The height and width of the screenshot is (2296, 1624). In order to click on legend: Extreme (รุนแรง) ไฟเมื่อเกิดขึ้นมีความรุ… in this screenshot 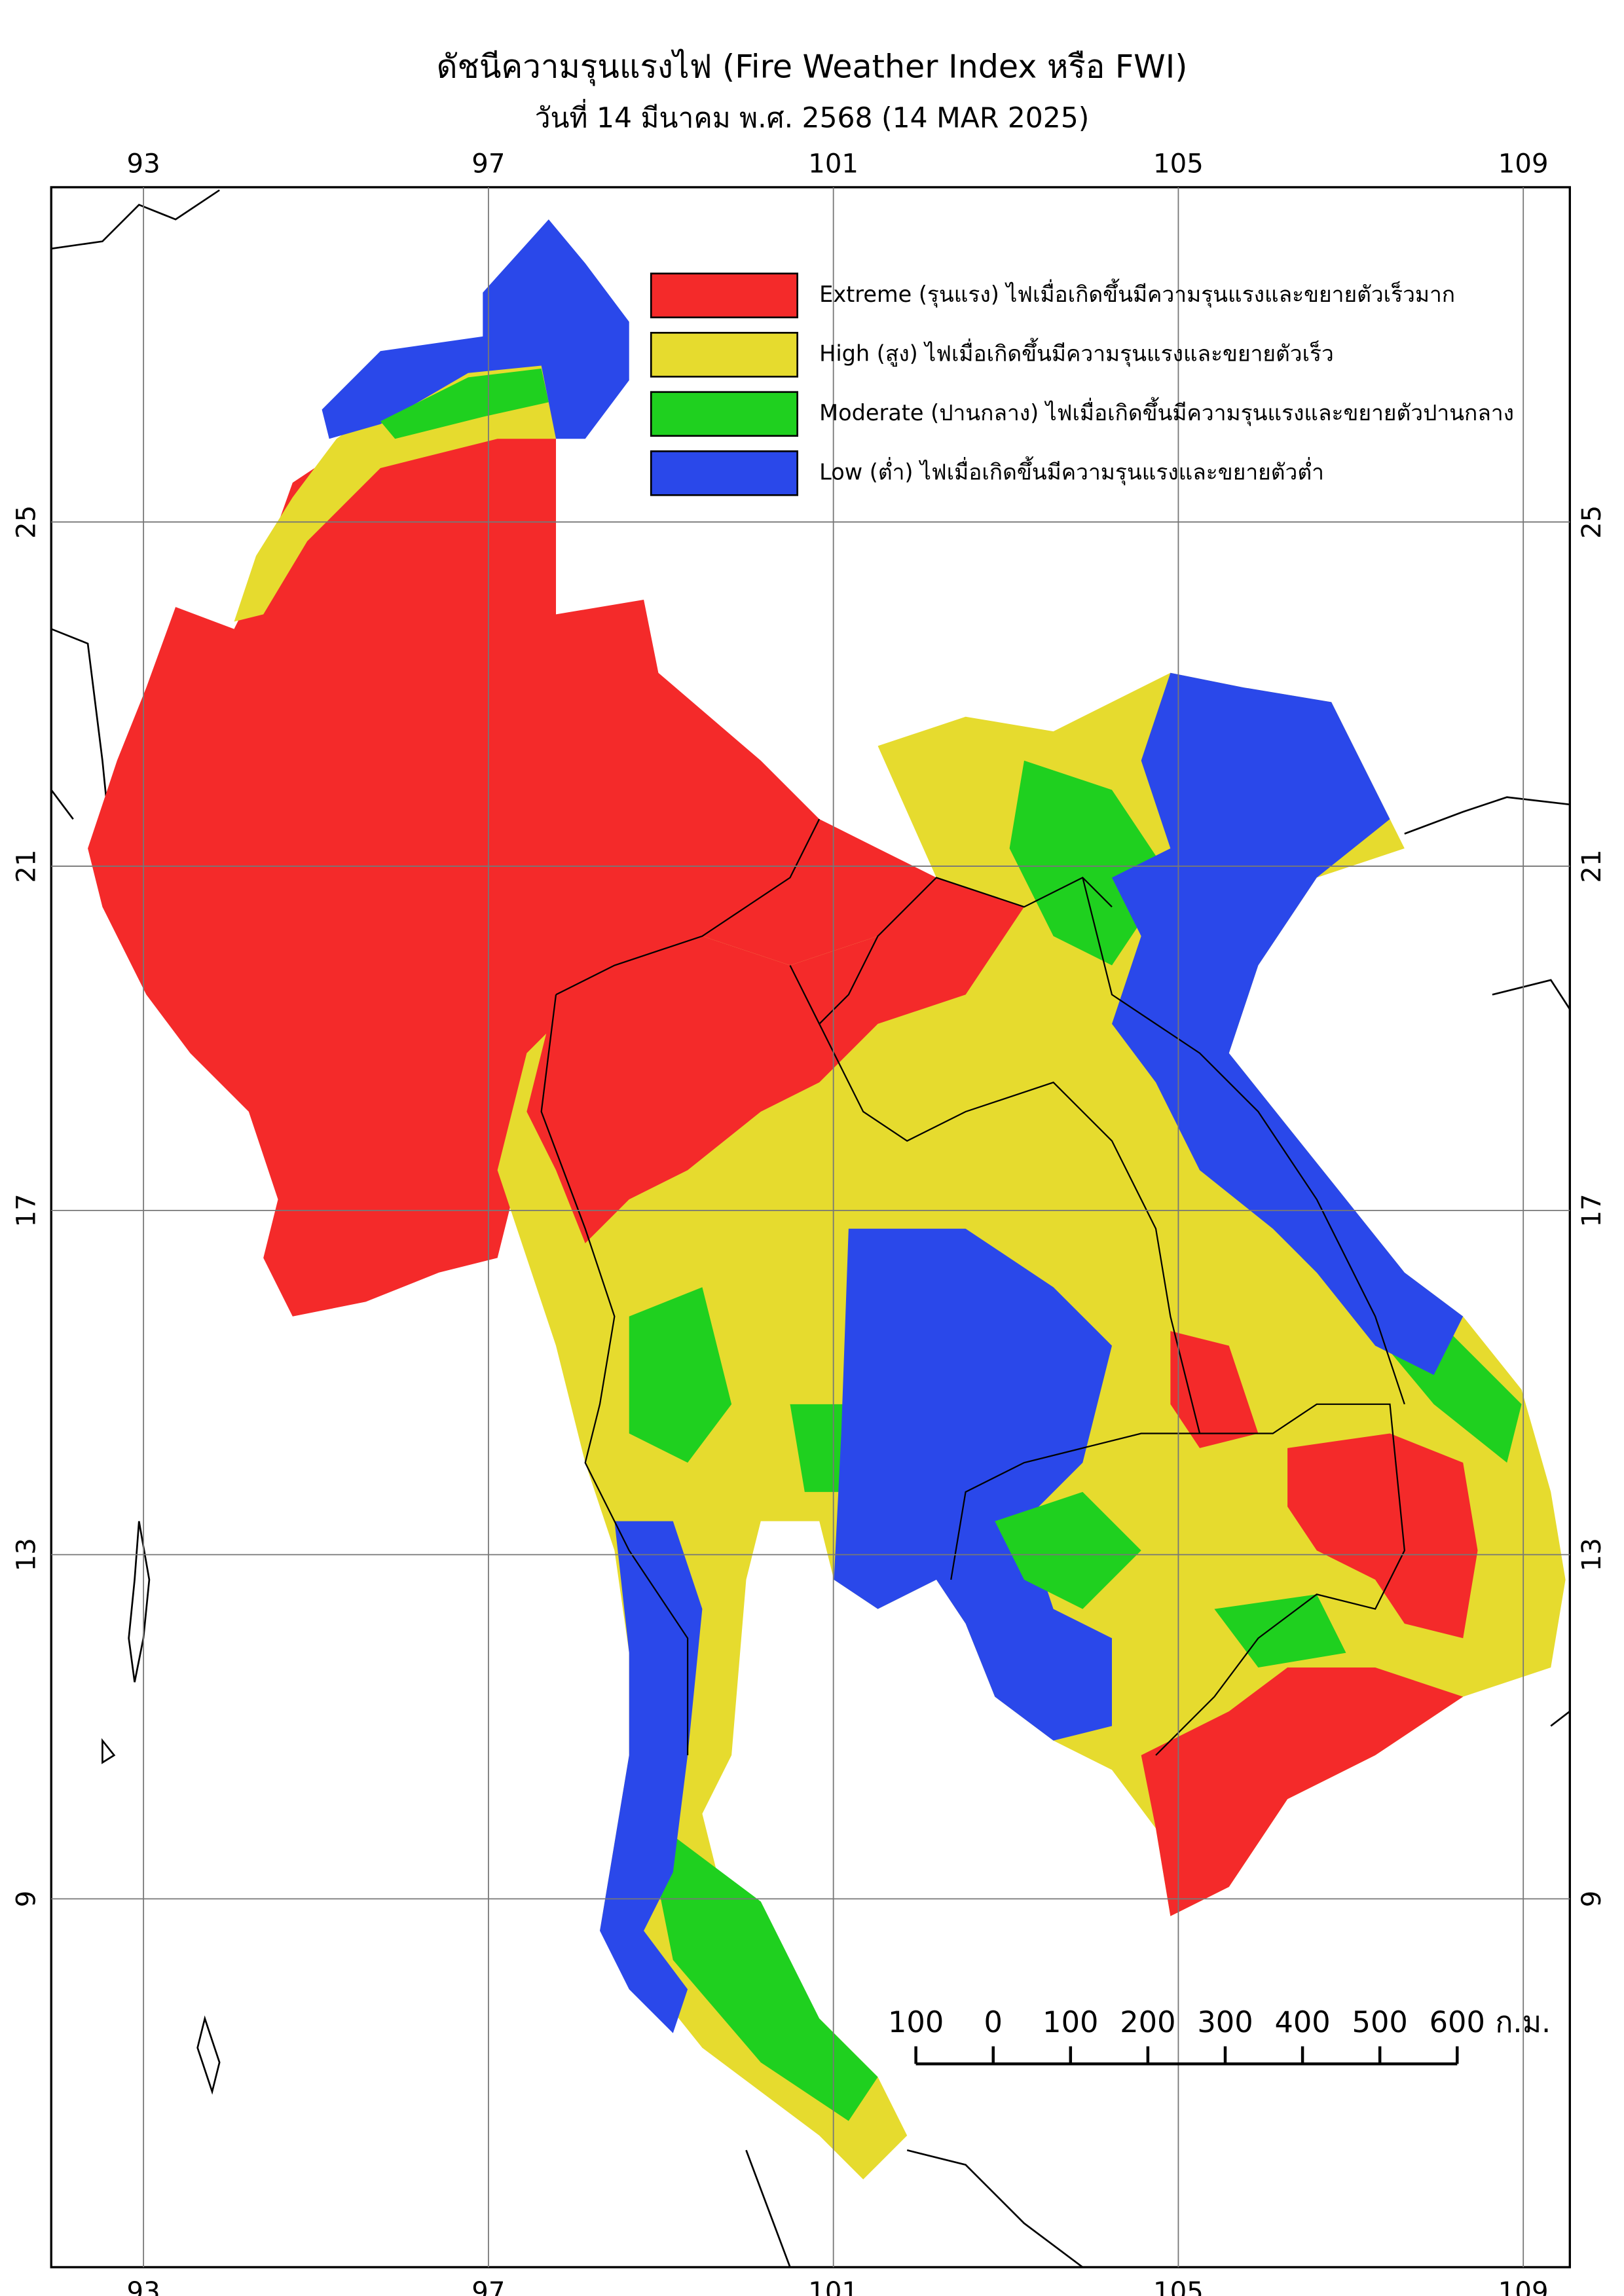, I will do `click(1082, 384)`.